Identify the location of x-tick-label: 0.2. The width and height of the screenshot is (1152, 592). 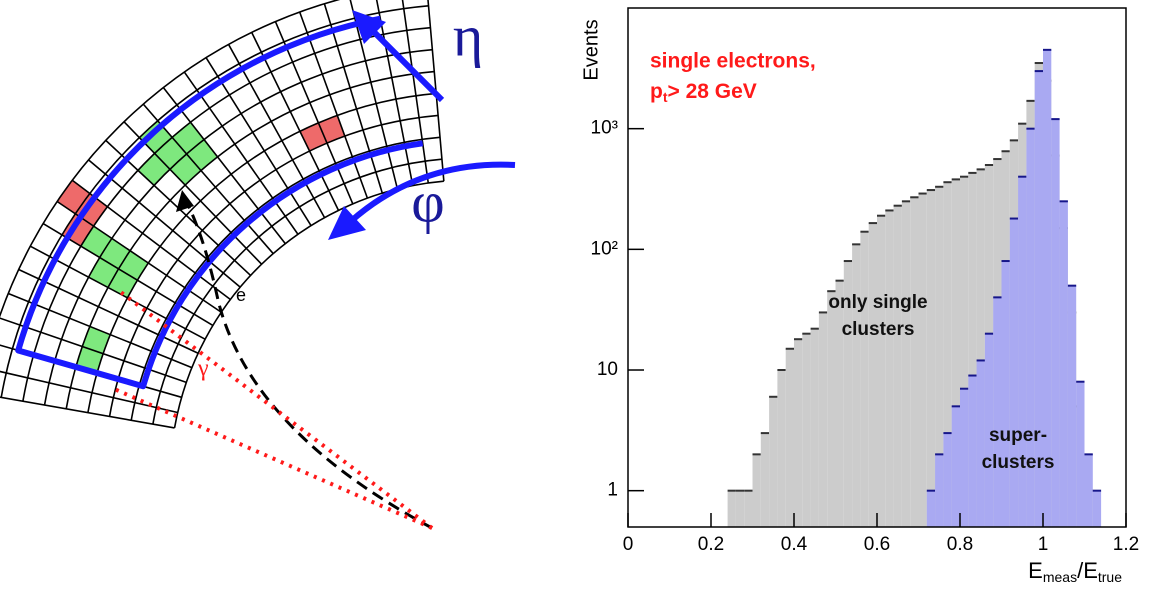
(711, 544).